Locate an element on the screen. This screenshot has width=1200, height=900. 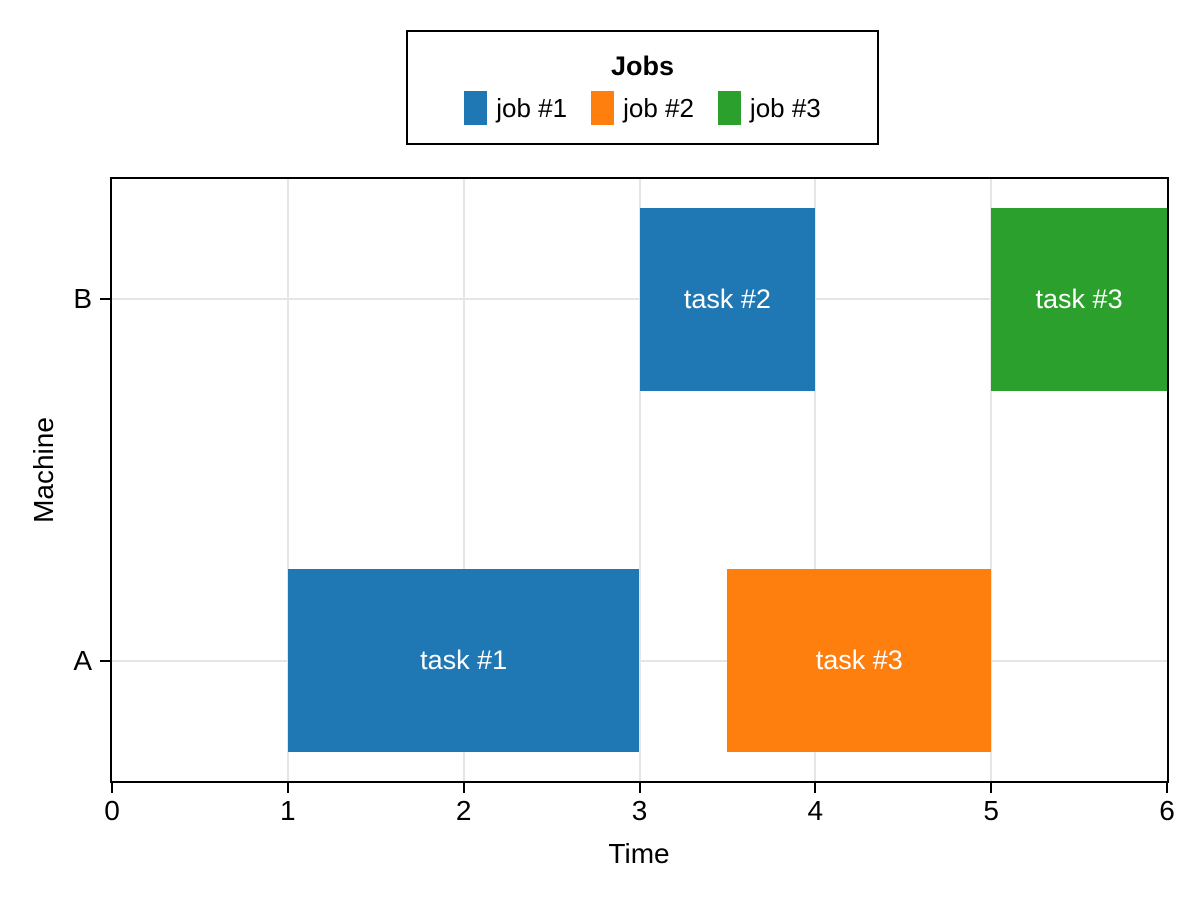
x-tick-label: 5 is located at coordinates (991, 810).